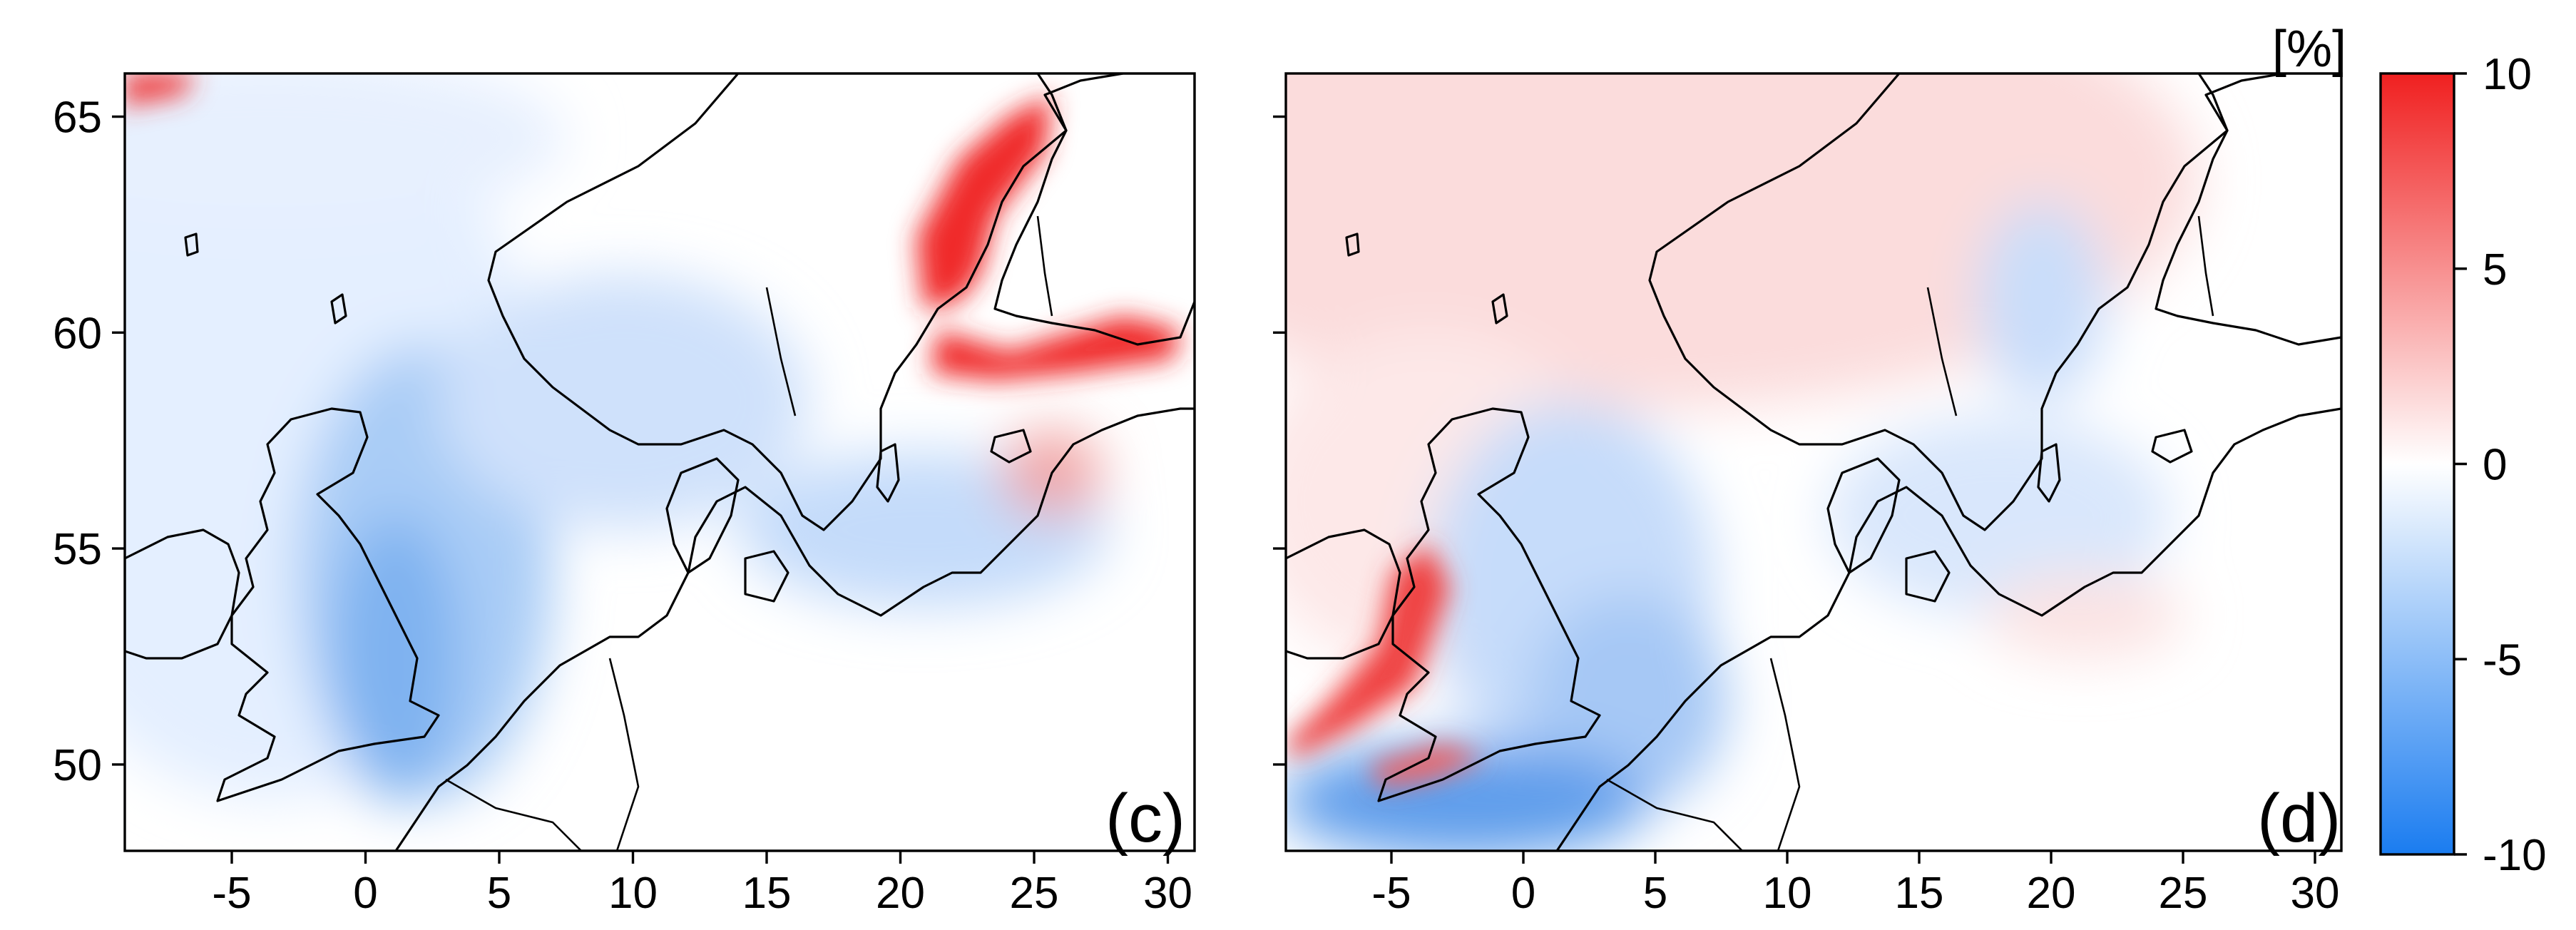 Image resolution: width=2576 pixels, height=930 pixels. What do you see at coordinates (2495, 465) in the screenshot?
I see `colorbar-tick-label: 0` at bounding box center [2495, 465].